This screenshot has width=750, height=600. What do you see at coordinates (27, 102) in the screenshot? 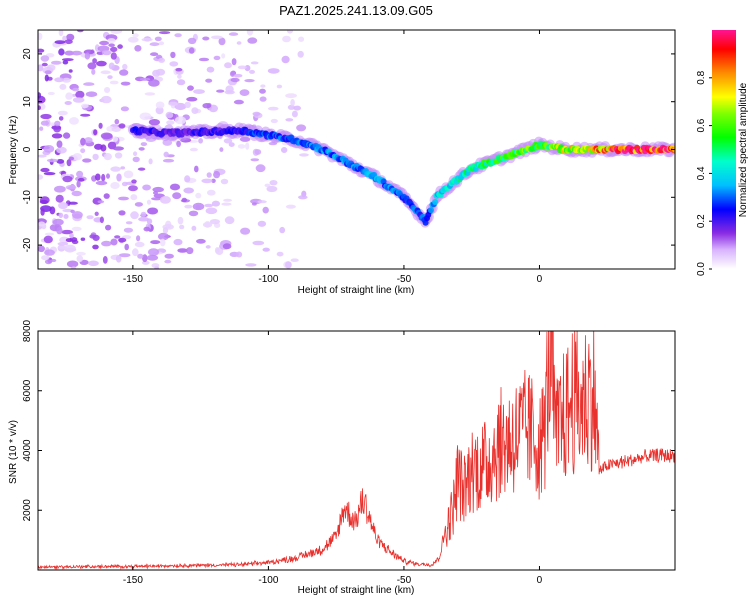
I see `y-tick-label: 10` at bounding box center [27, 102].